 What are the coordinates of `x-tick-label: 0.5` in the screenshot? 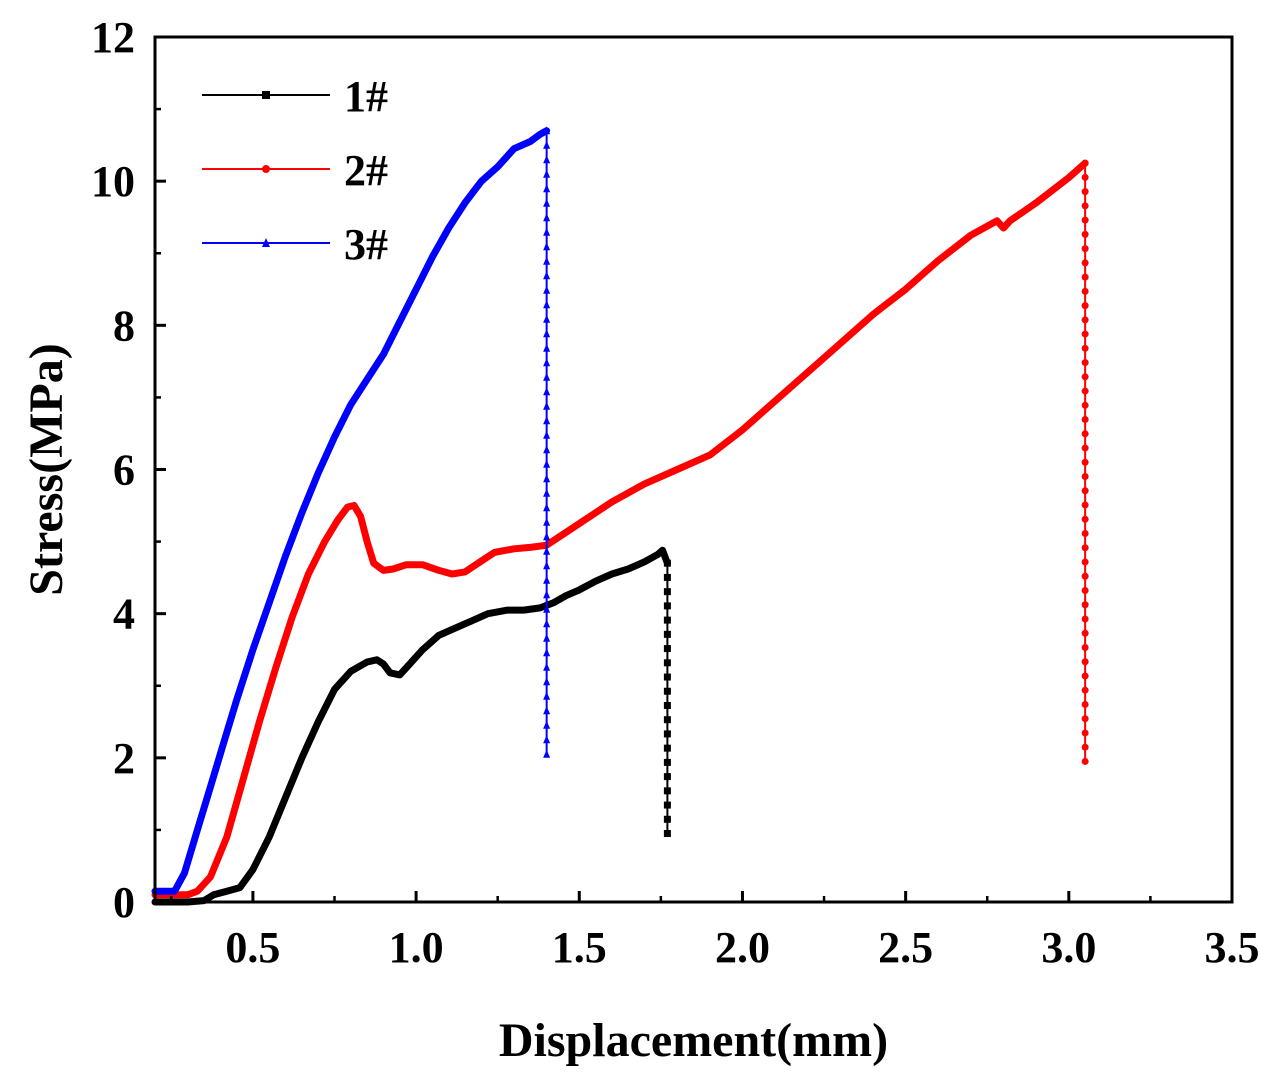 It's located at (252, 947).